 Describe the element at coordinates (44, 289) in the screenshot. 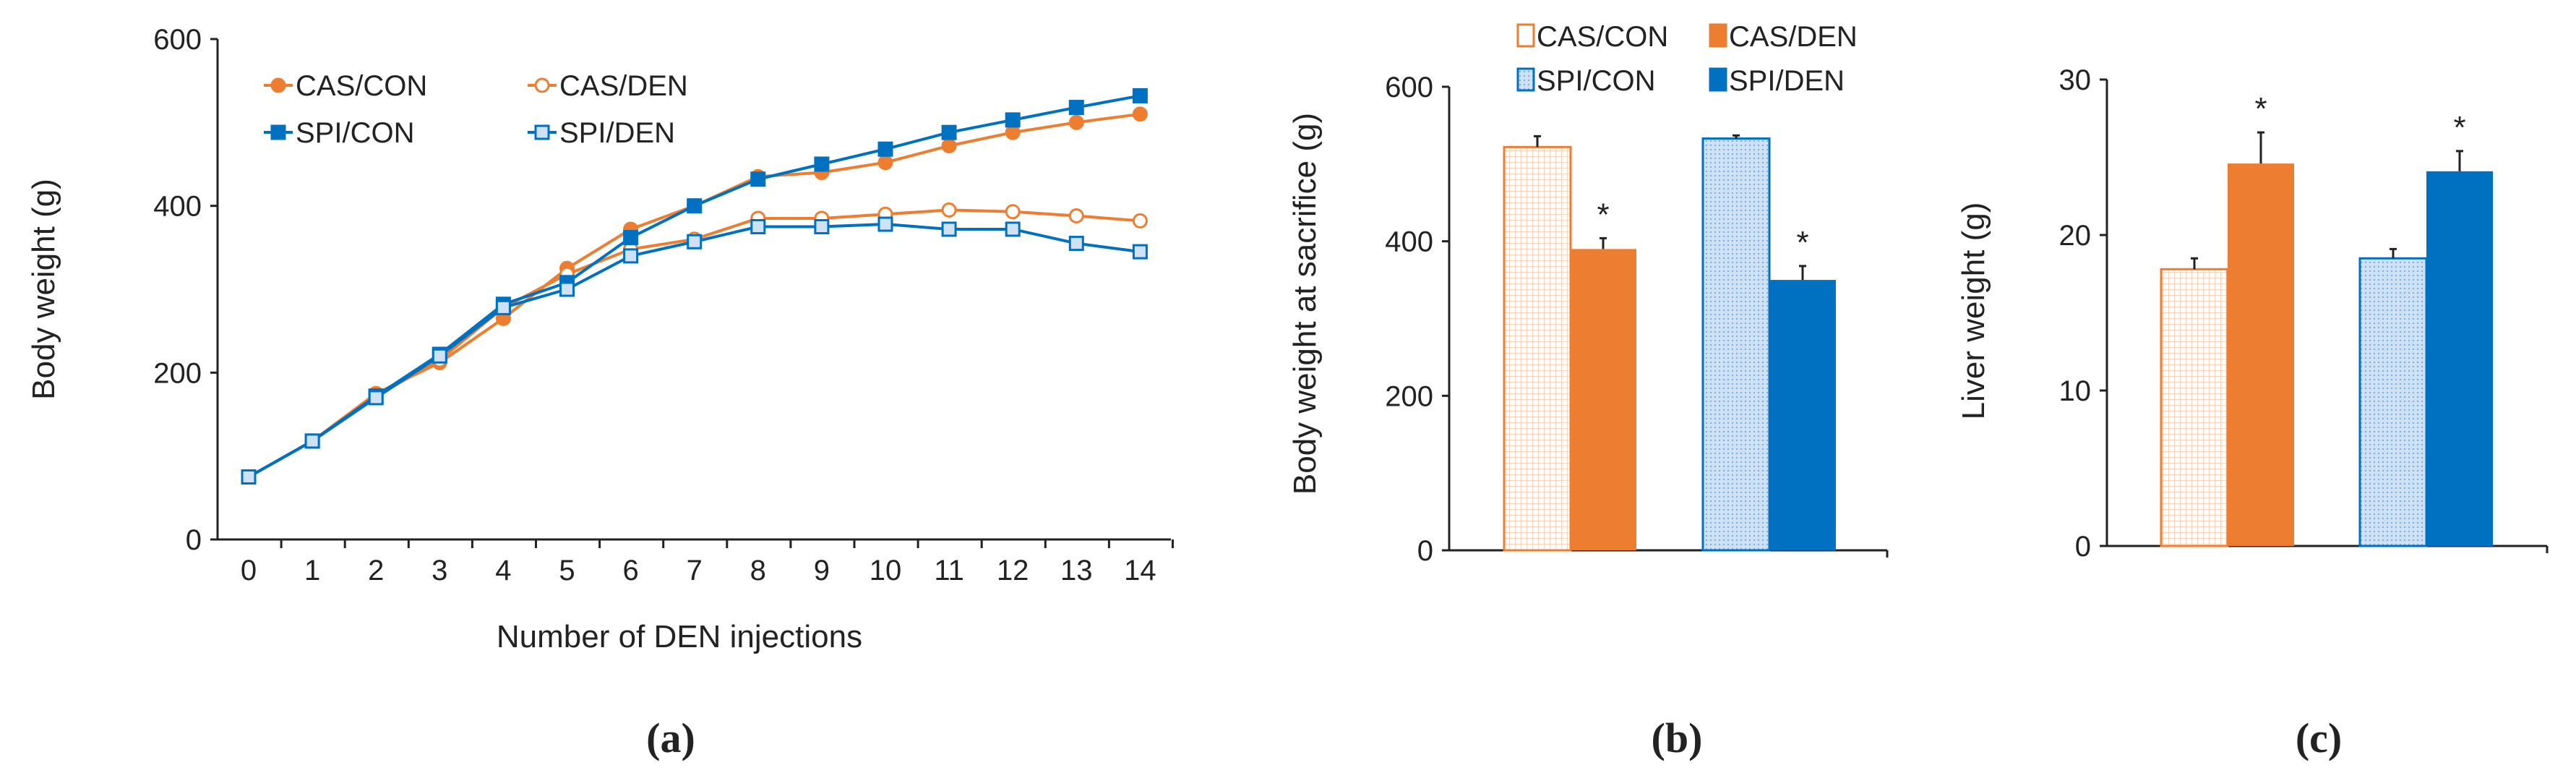

I see `y-axis-label: Body weight (g)` at that location.